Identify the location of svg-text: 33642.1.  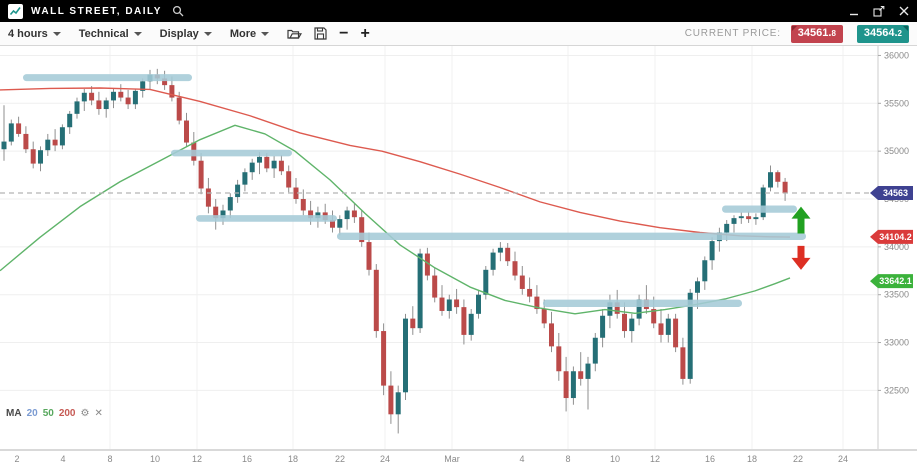
(895, 281).